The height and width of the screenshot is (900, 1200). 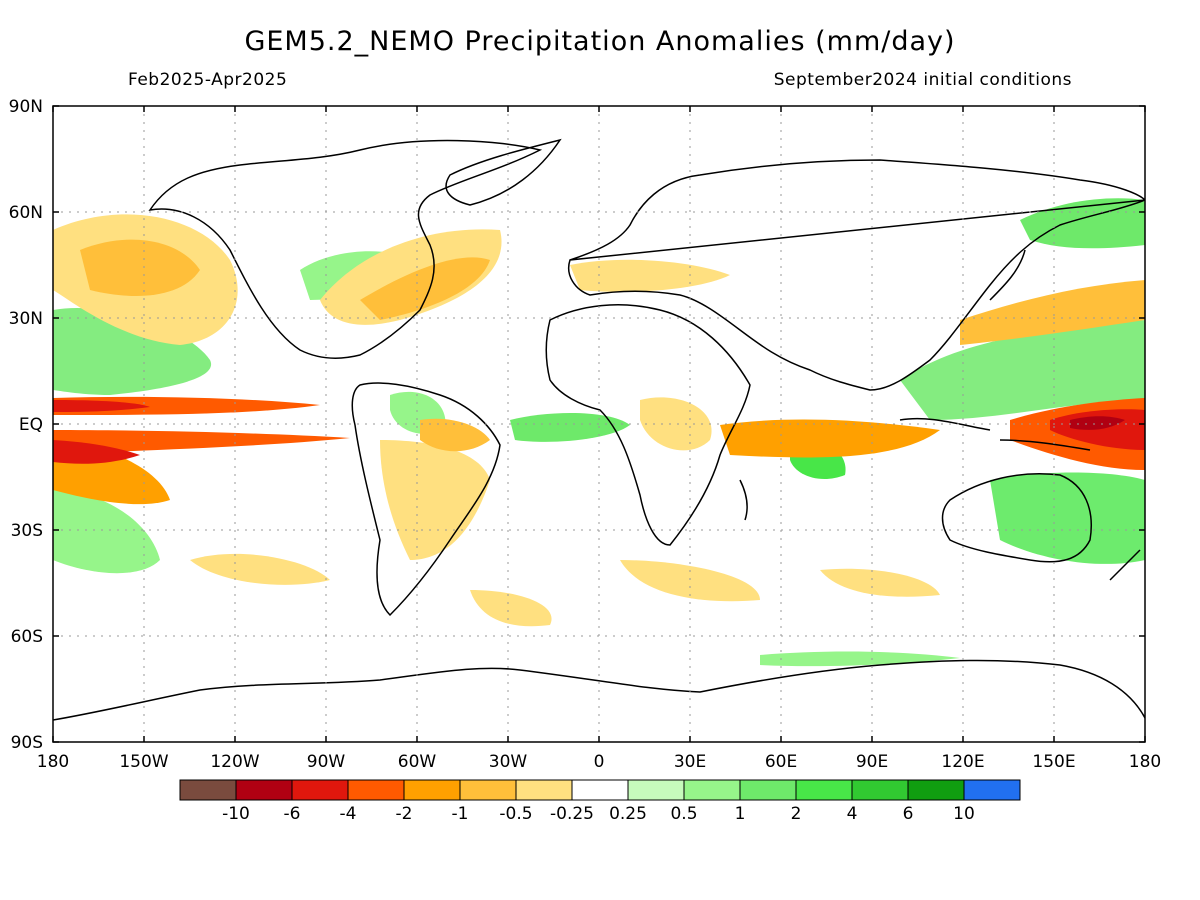 I want to click on lon-label: 30W, so click(x=508, y=762).